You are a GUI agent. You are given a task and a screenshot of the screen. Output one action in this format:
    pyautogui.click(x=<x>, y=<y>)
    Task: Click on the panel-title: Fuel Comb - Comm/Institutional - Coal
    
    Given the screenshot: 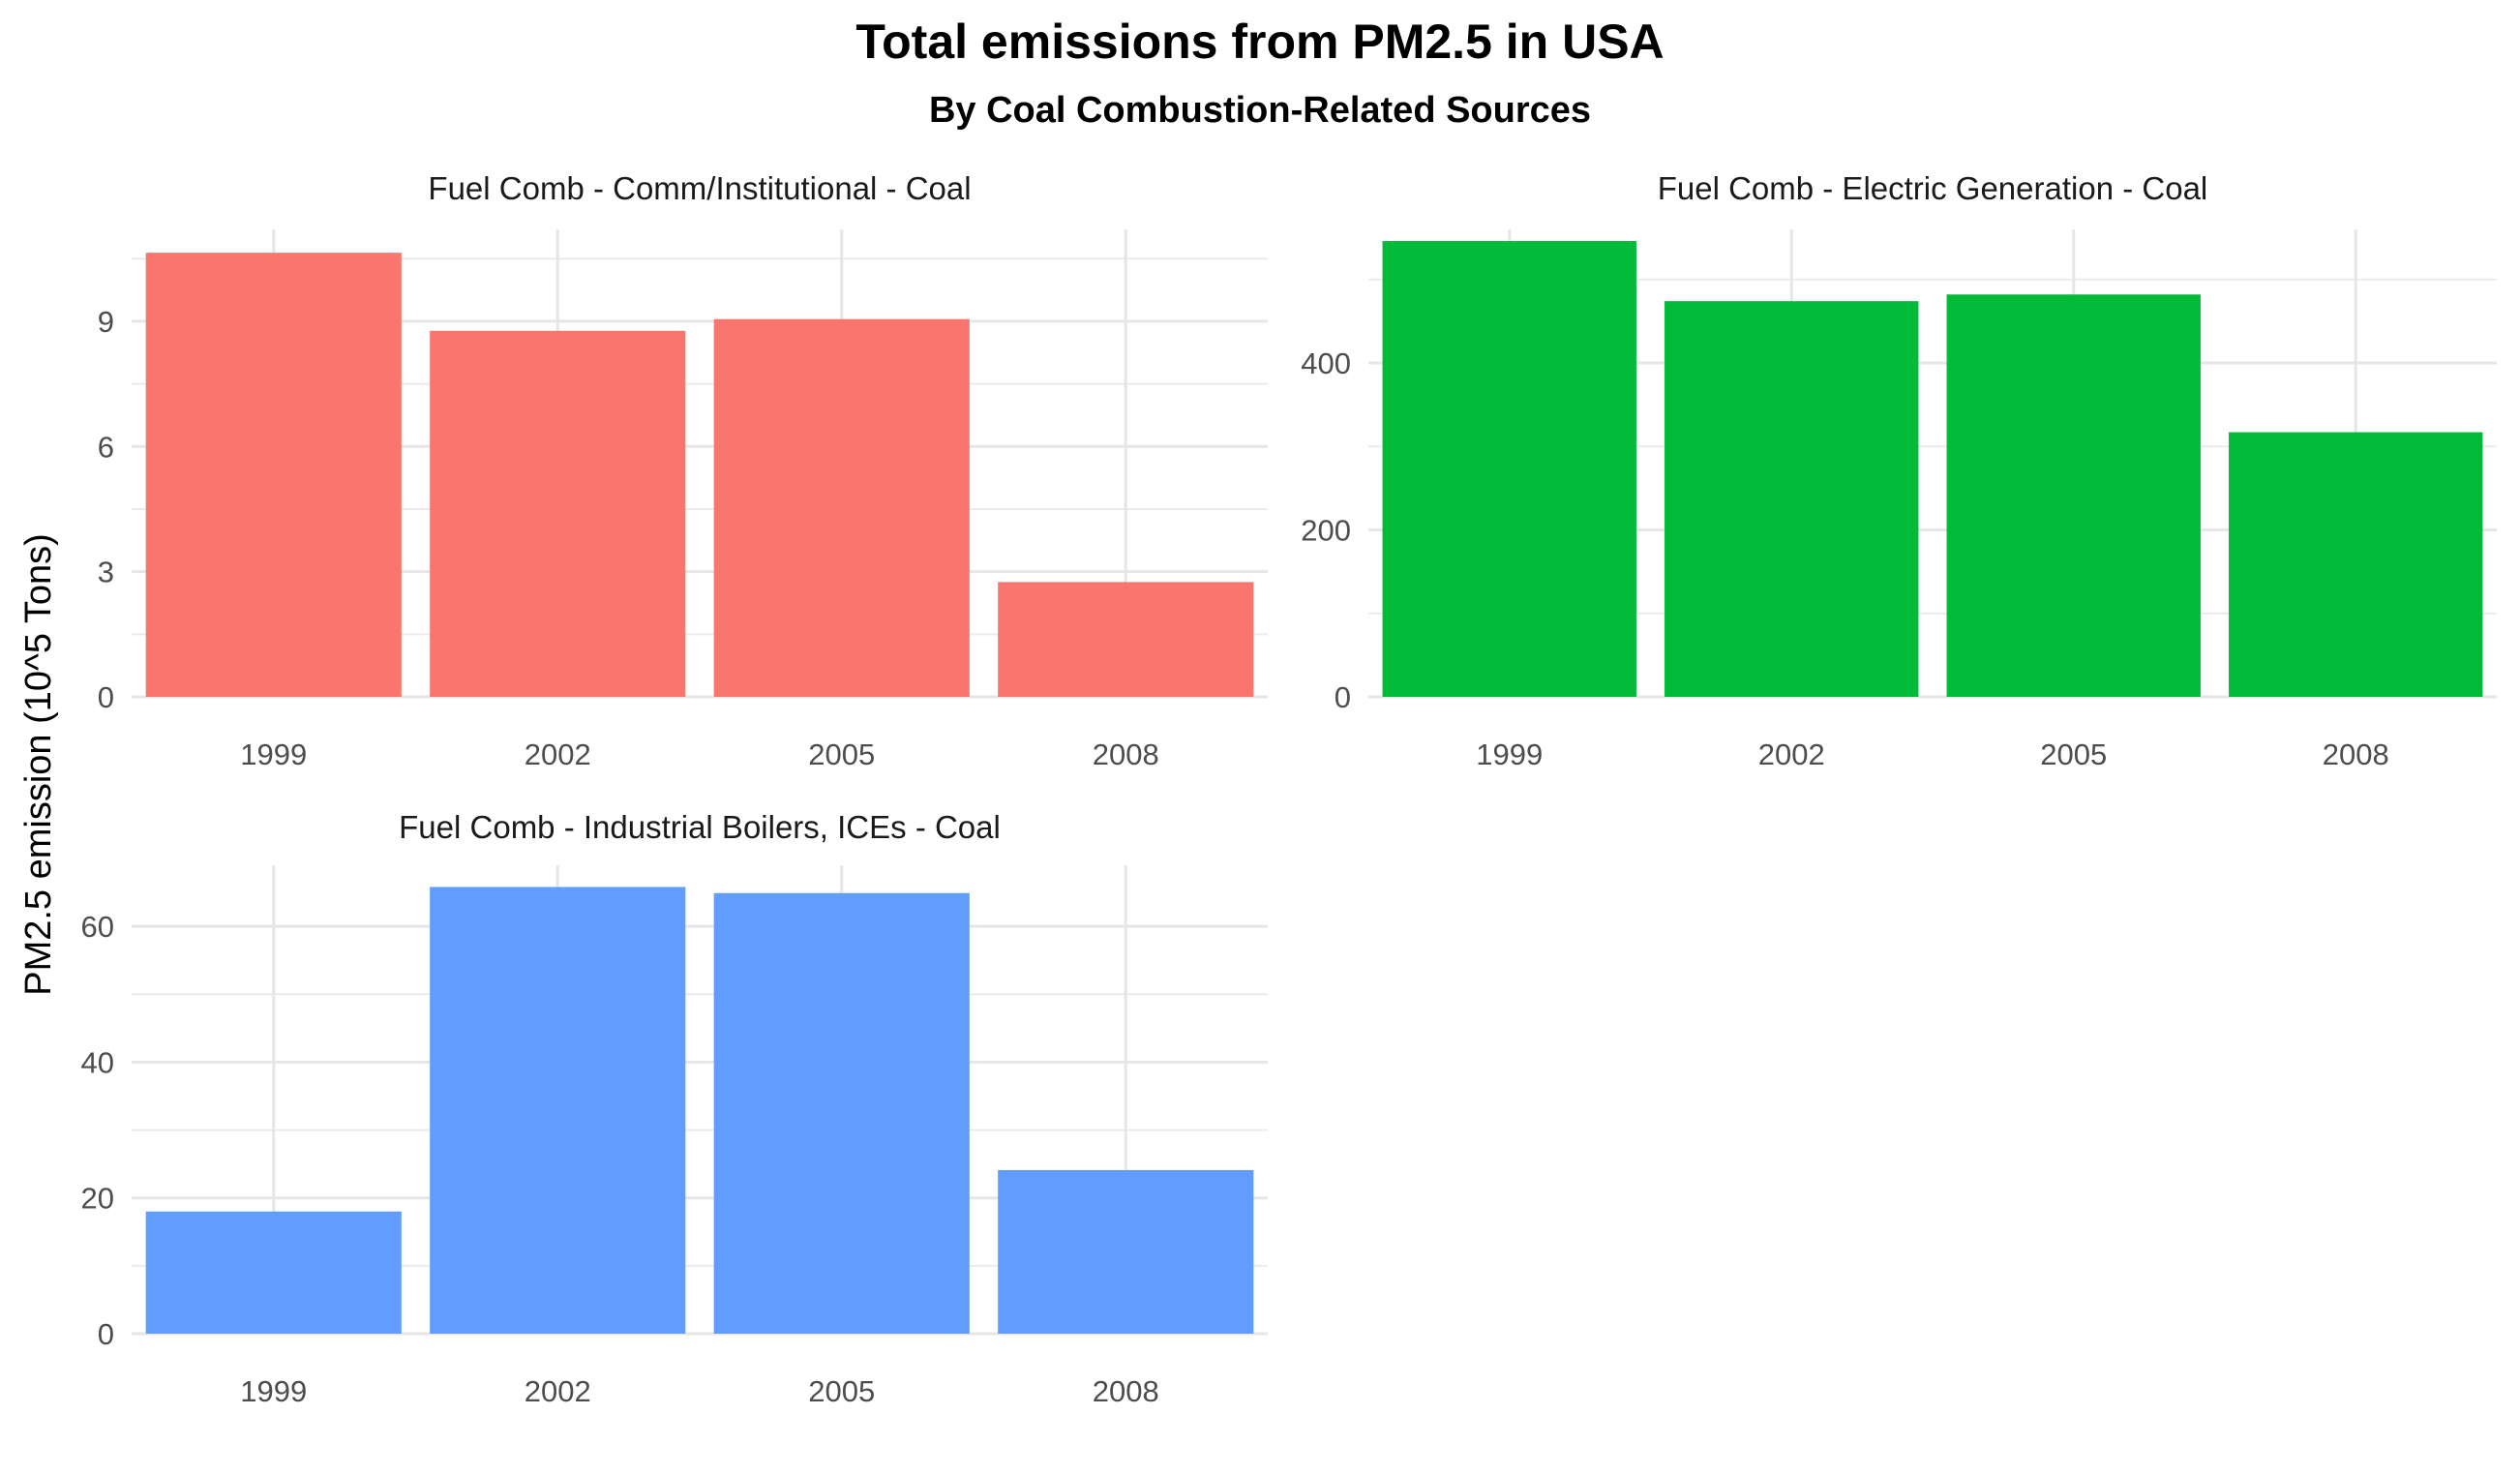 What is the action you would take?
    pyautogui.click(x=700, y=188)
    